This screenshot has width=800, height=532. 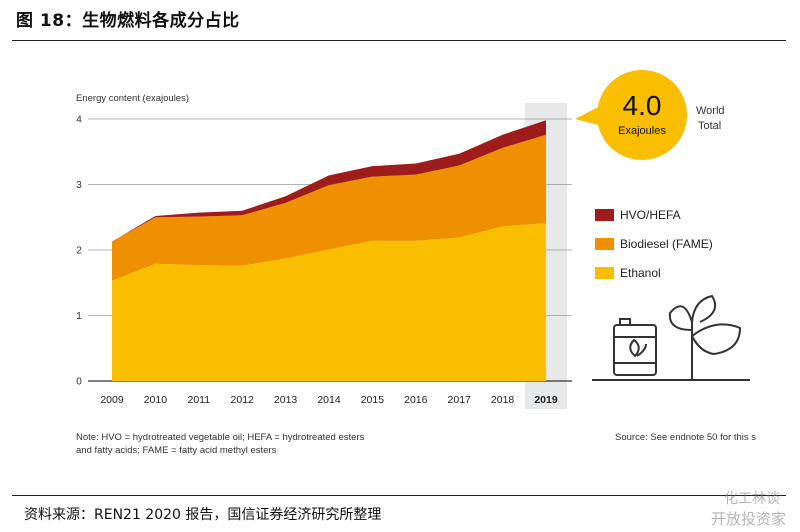 What do you see at coordinates (373, 400) in the screenshot?
I see `x-tick-label: 2015` at bounding box center [373, 400].